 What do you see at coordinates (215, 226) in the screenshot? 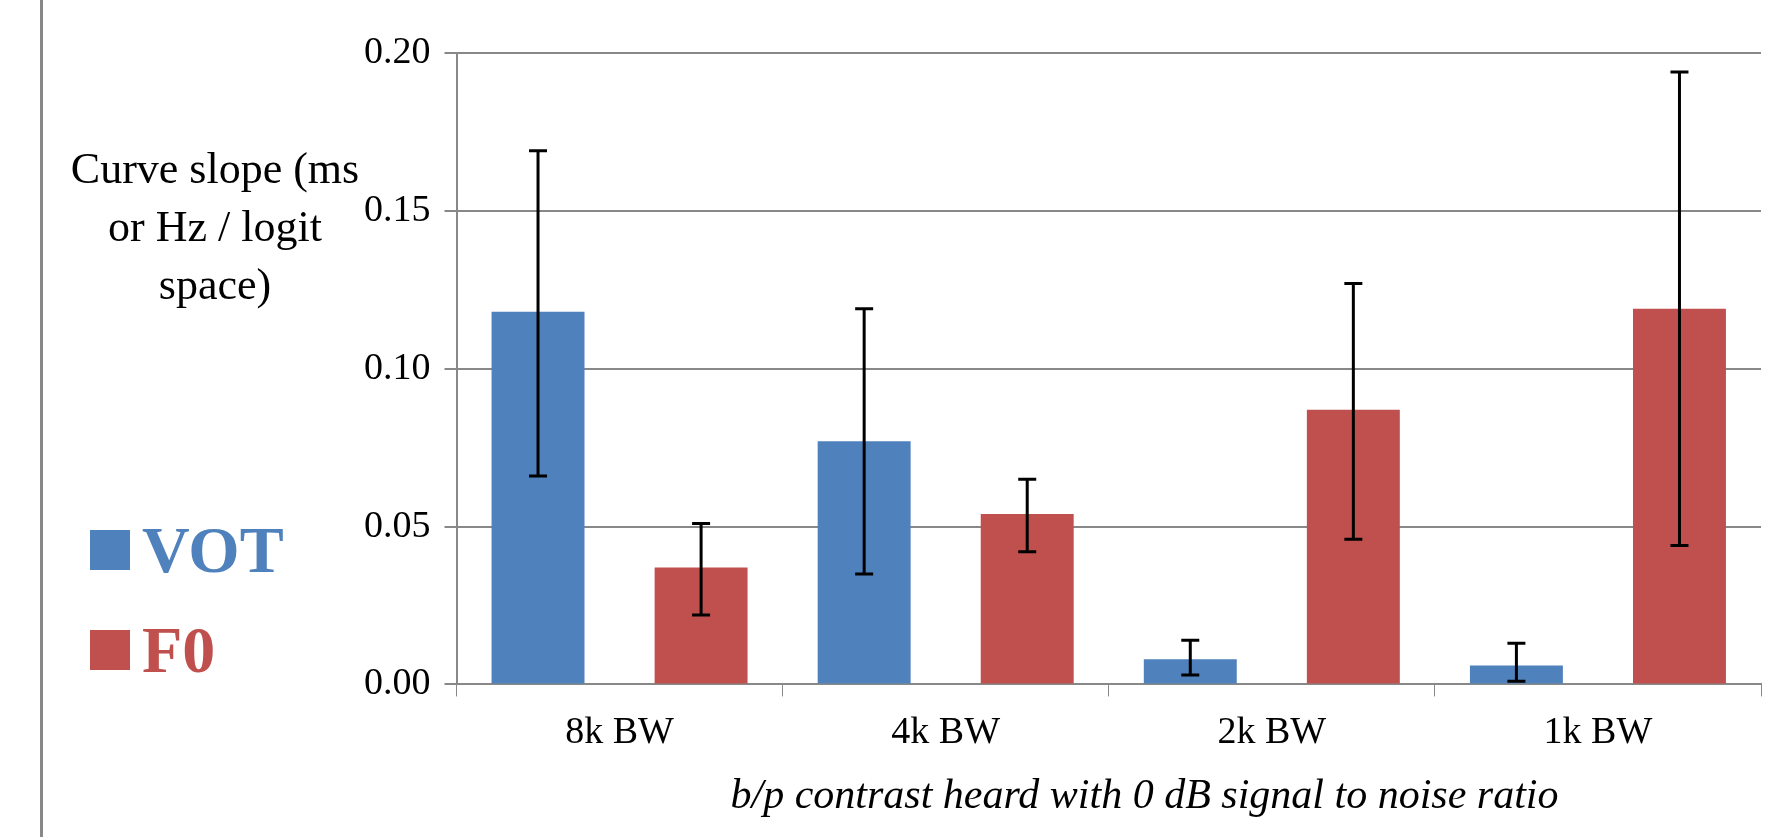
I see `y-axis-title: Curve slope (ms or Hz / logit space)` at bounding box center [215, 226].